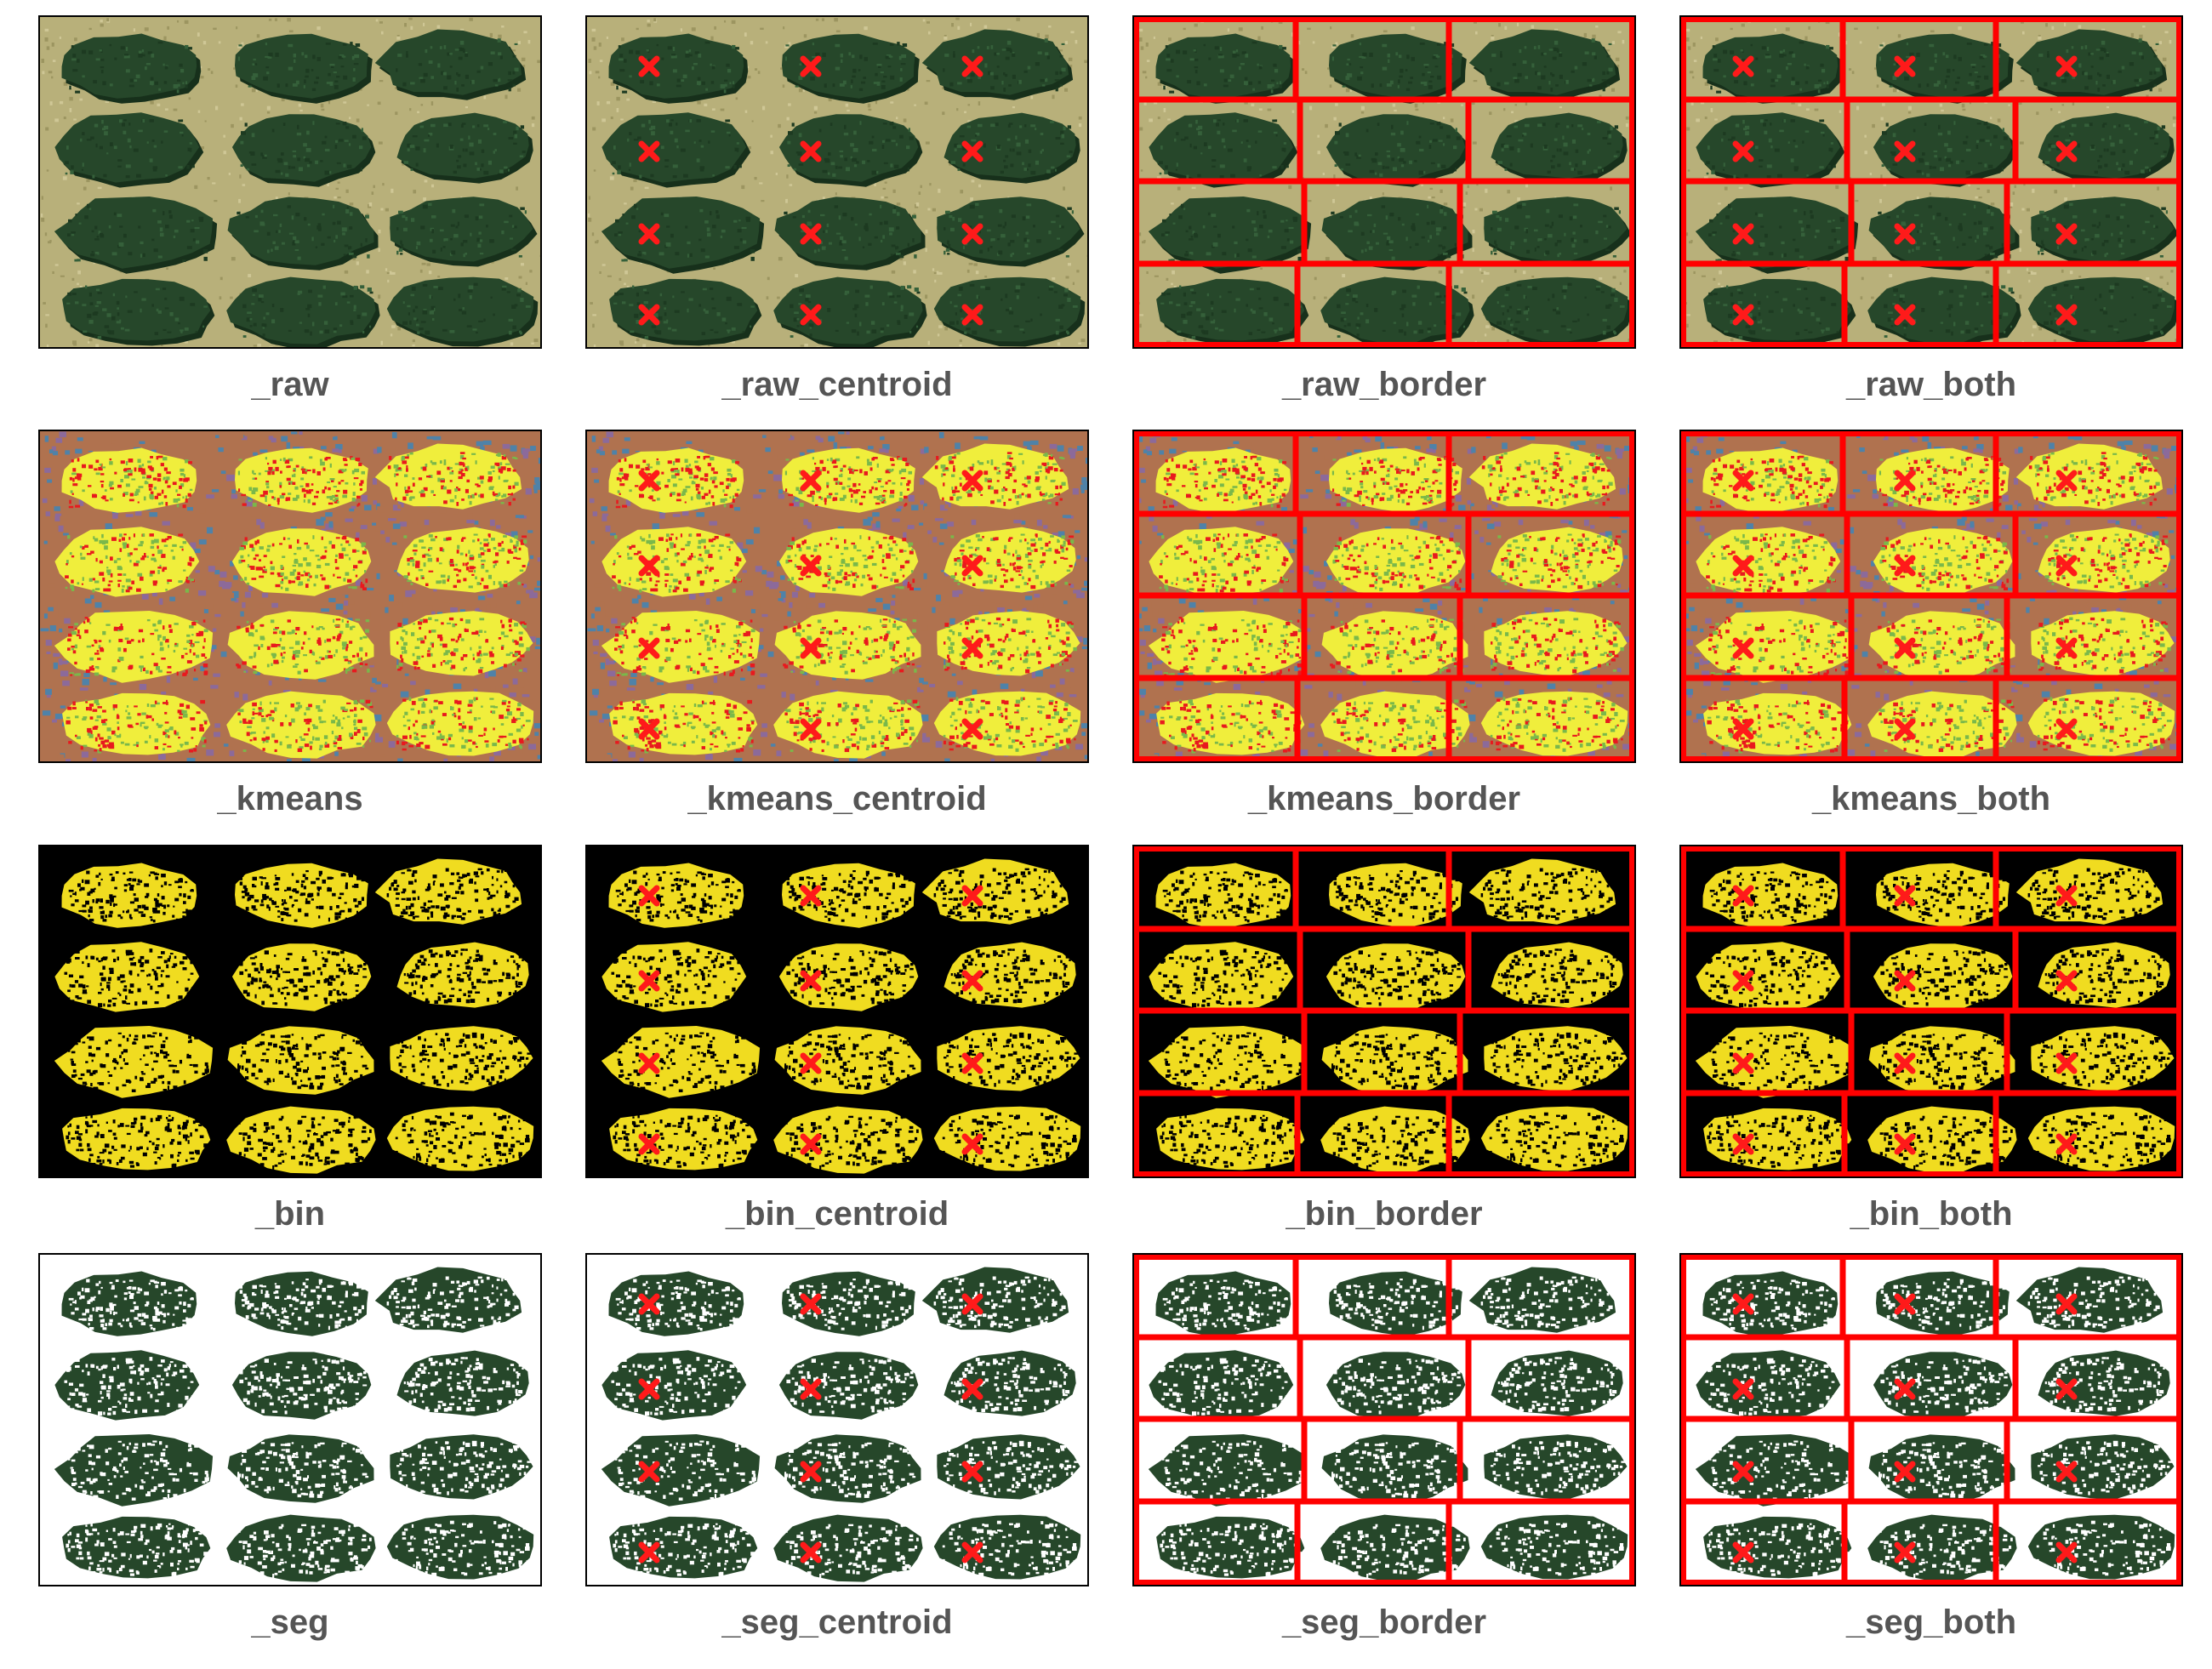 This screenshot has width=2212, height=1669. Describe the element at coordinates (1384, 799) in the screenshot. I see `panel-caption: _kmeans_border` at that location.